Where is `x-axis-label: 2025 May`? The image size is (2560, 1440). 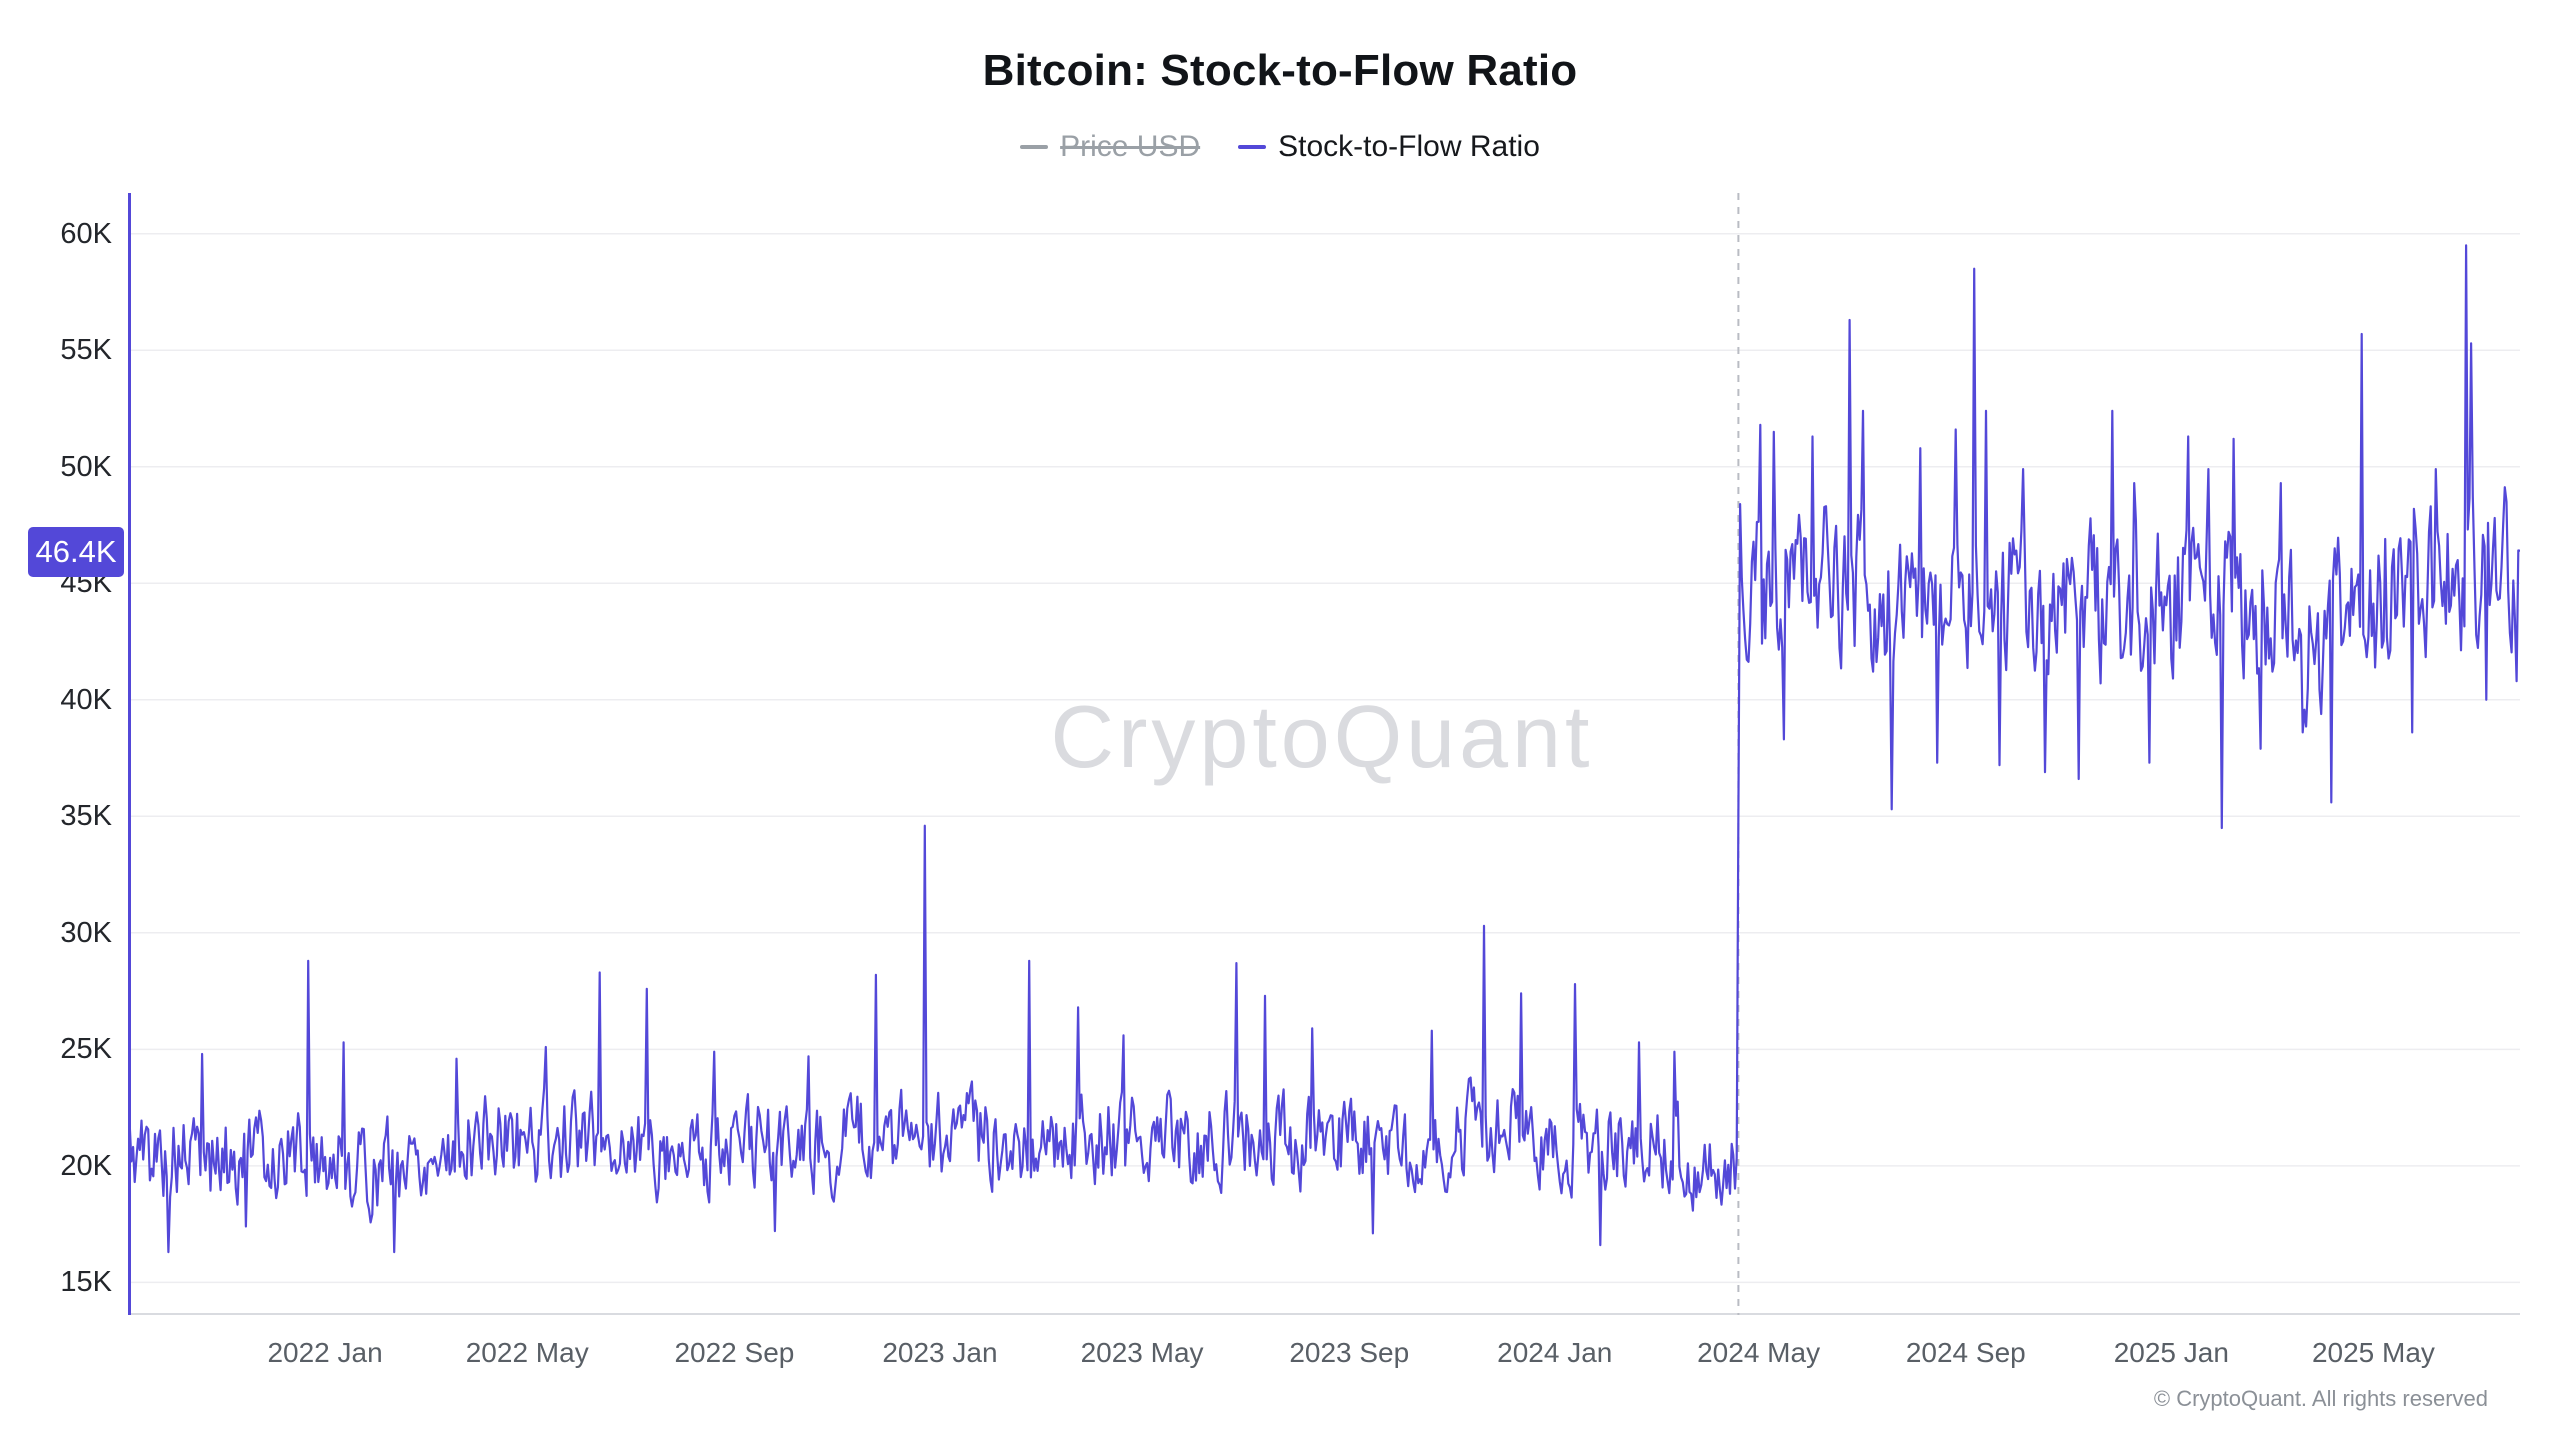
x-axis-label: 2025 May is located at coordinates (2373, 1352).